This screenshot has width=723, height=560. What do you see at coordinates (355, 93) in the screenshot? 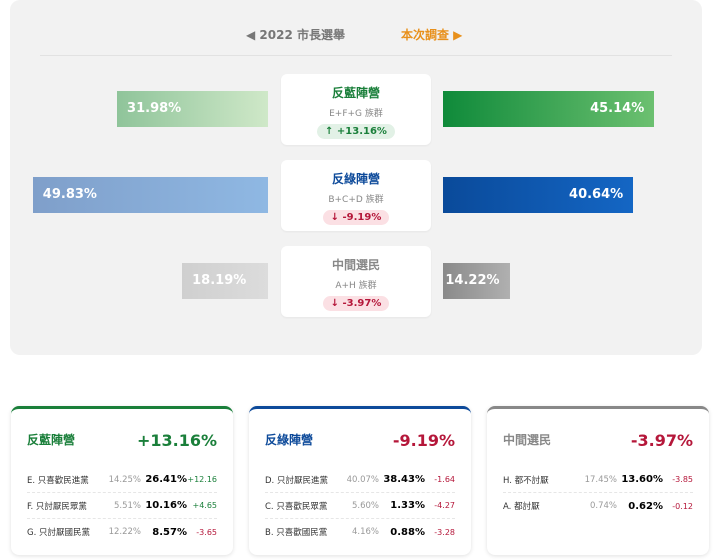
I see `group-title: 反藍陣營` at bounding box center [355, 93].